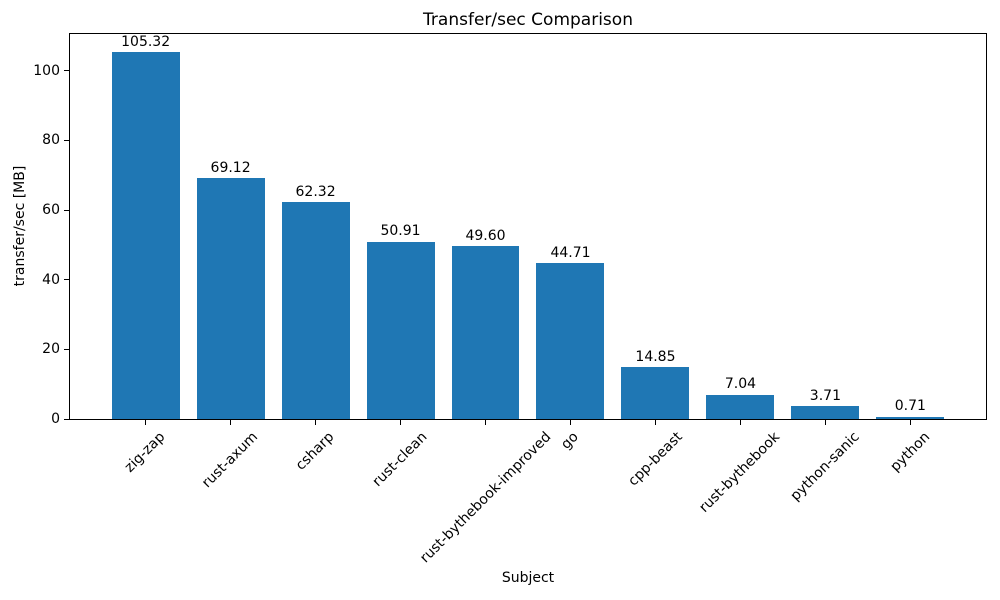 This screenshot has width=1000, height=600. Describe the element at coordinates (910, 452) in the screenshot. I see `x-tick-label: python` at that location.